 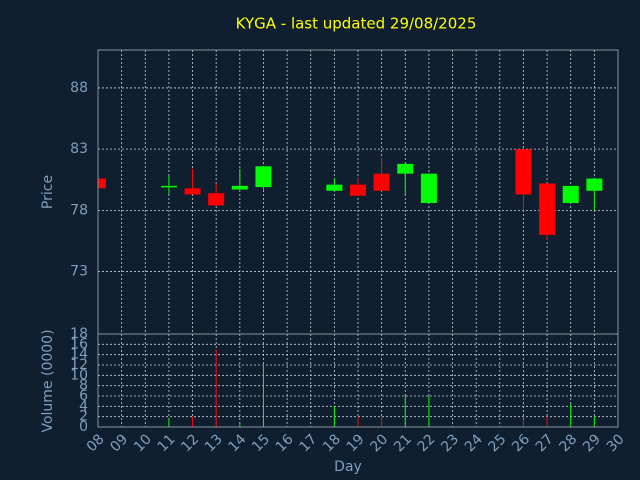 What do you see at coordinates (79, 334) in the screenshot?
I see `volume-tick-label: 18` at bounding box center [79, 334].